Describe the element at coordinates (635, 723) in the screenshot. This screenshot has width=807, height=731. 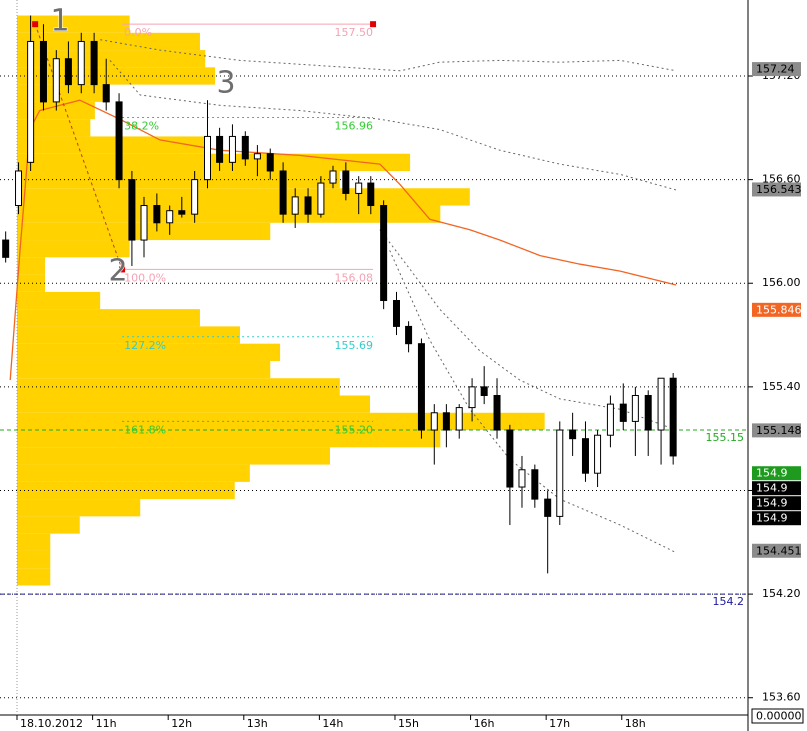
I see `x-tick-label: 18h` at that location.